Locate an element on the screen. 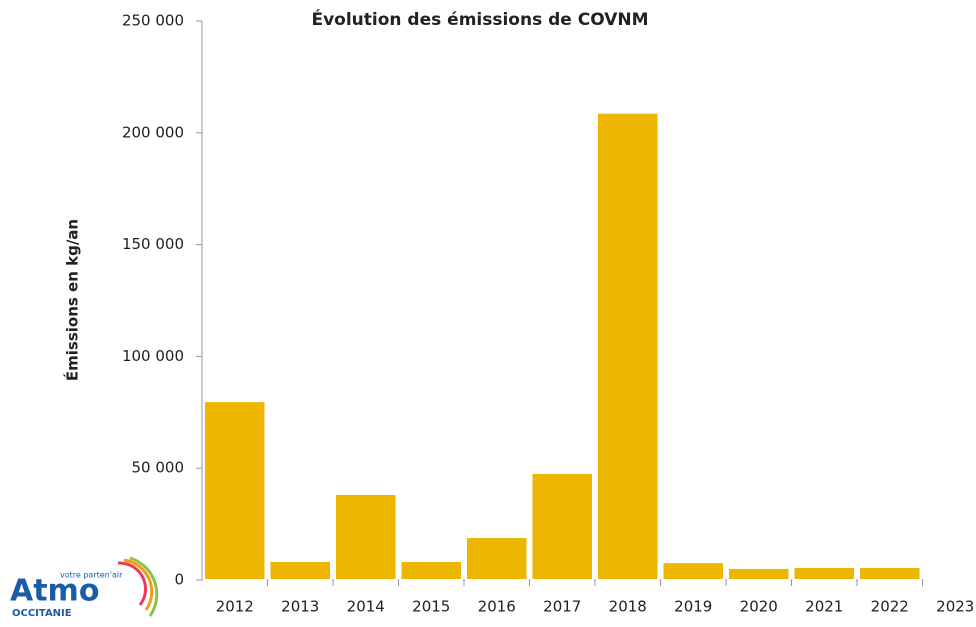 This screenshot has height=627, width=976. y-tick-label: 50 000 is located at coordinates (158, 468).